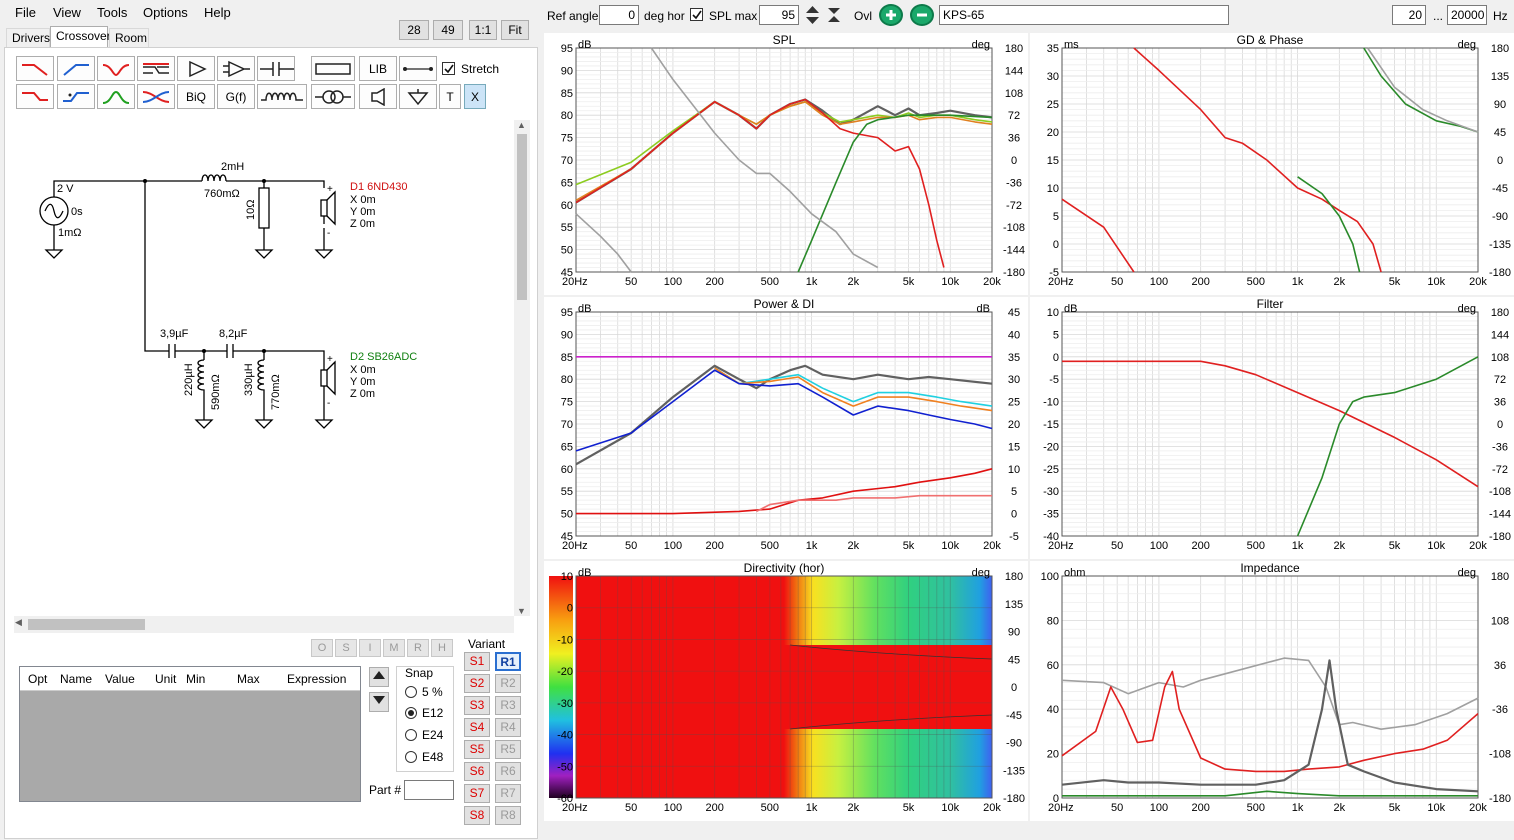 The height and width of the screenshot is (840, 1514). Describe the element at coordinates (411, 735) in the screenshot. I see `snap-e24-radio` at that location.